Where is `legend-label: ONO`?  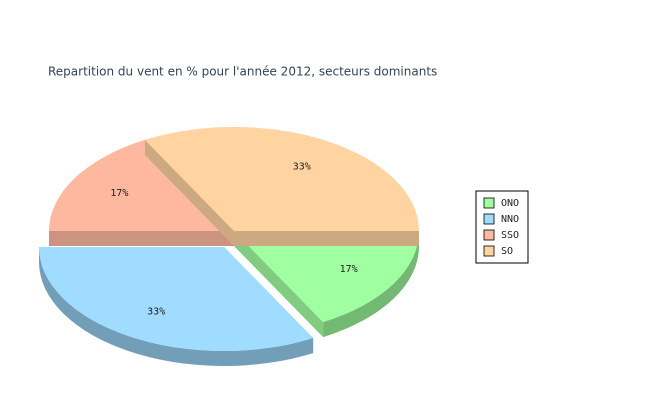 legend-label: ONO is located at coordinates (510, 203).